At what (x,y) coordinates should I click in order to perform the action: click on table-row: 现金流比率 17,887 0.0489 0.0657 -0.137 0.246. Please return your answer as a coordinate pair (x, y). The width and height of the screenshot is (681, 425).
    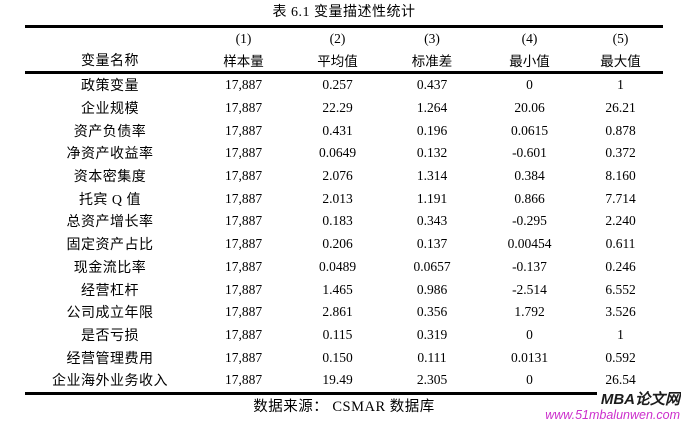
    Looking at the image, I should click on (344, 267).